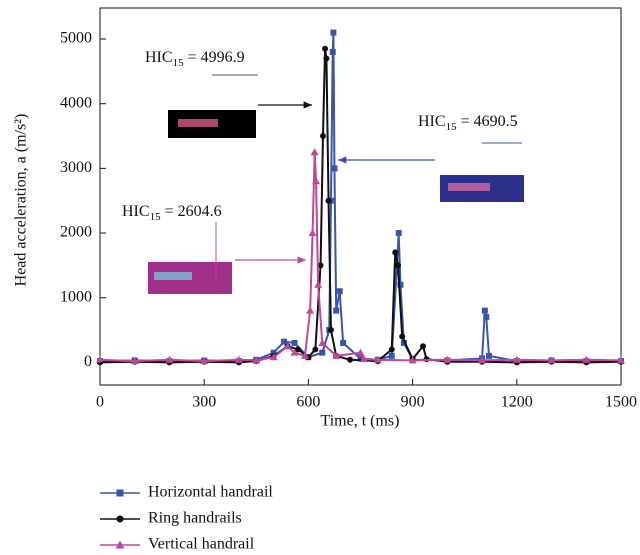  What do you see at coordinates (360, 421) in the screenshot?
I see `x-axis-title: Time, t (ms)` at bounding box center [360, 421].